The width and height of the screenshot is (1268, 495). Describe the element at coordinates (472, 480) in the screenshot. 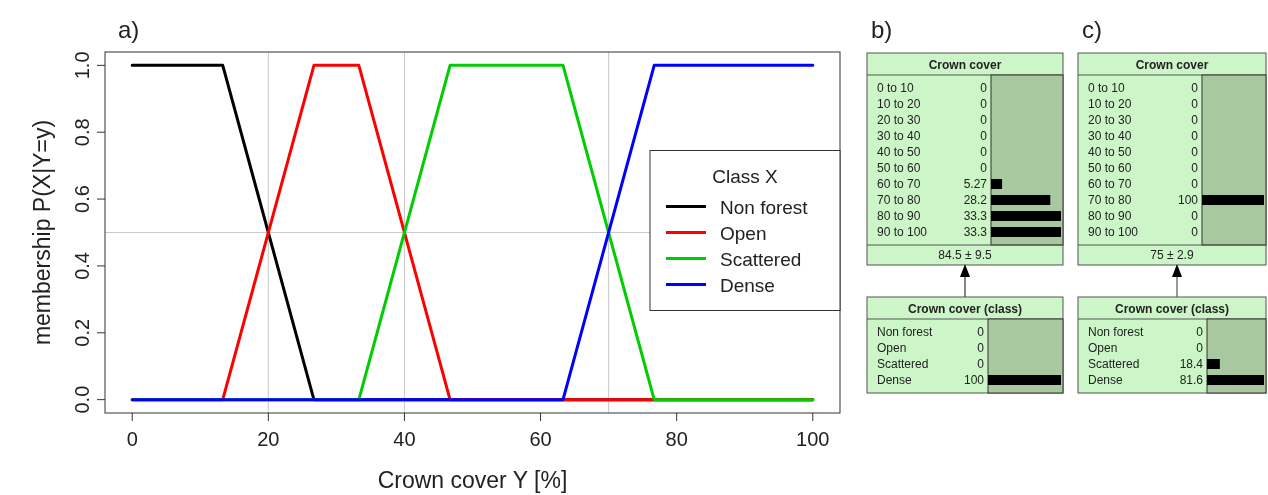

I see `x-axis-title: Crown cover Y [%]` at that location.